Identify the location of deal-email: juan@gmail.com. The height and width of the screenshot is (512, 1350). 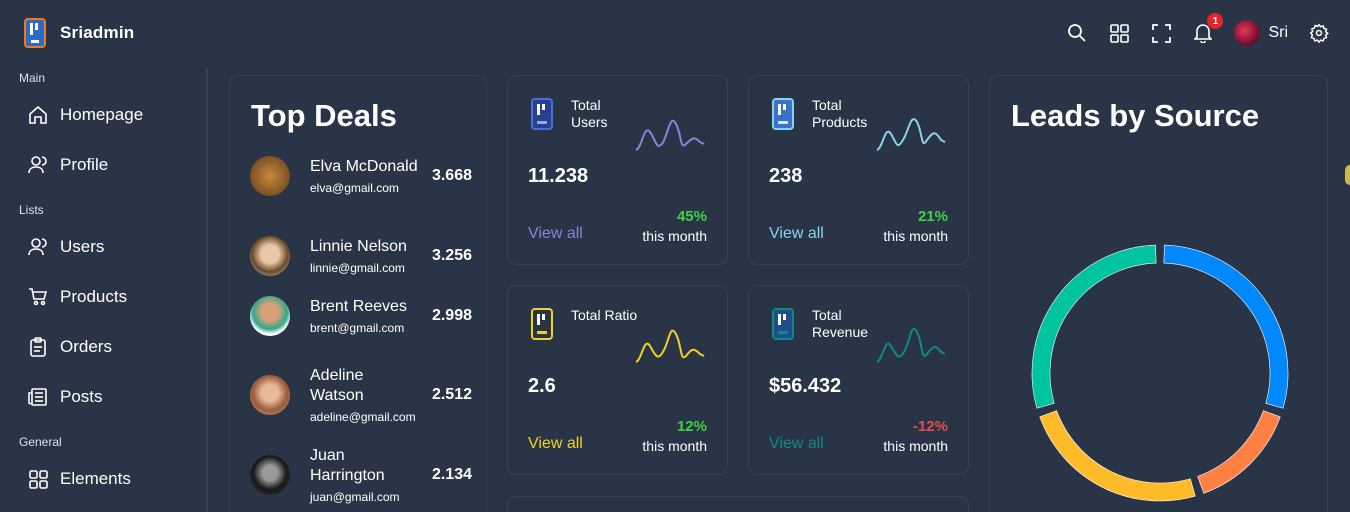
(355, 497).